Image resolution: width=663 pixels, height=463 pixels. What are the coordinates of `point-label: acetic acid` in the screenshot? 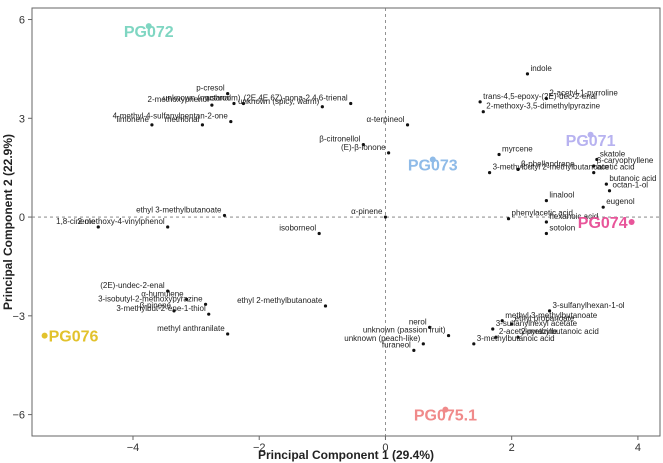 It's located at (616, 167).